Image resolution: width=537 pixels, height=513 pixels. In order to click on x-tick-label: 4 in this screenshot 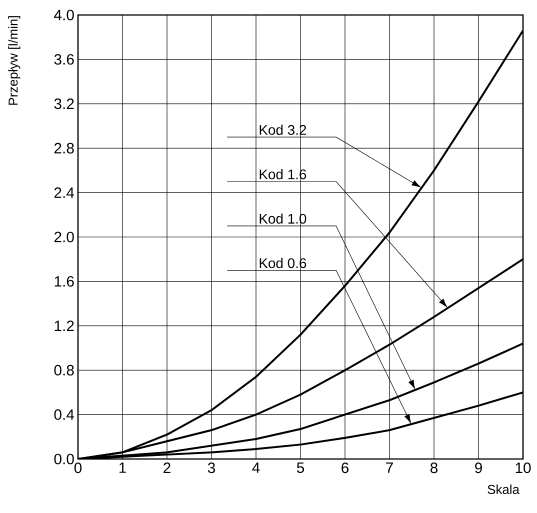, I will do `click(256, 467)`.